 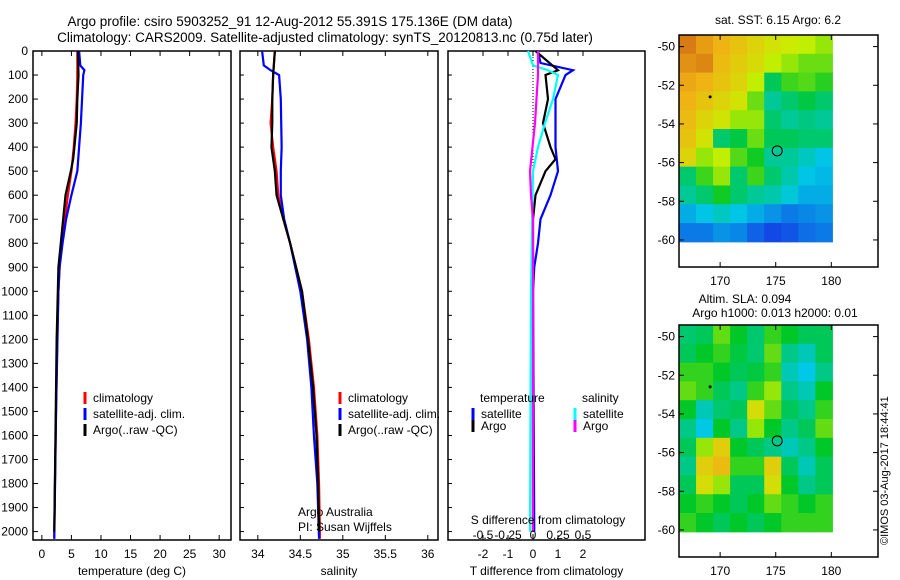 What do you see at coordinates (135, 430) in the screenshot?
I see `temperature-legend-label: Argo(..raw -QC)` at bounding box center [135, 430].